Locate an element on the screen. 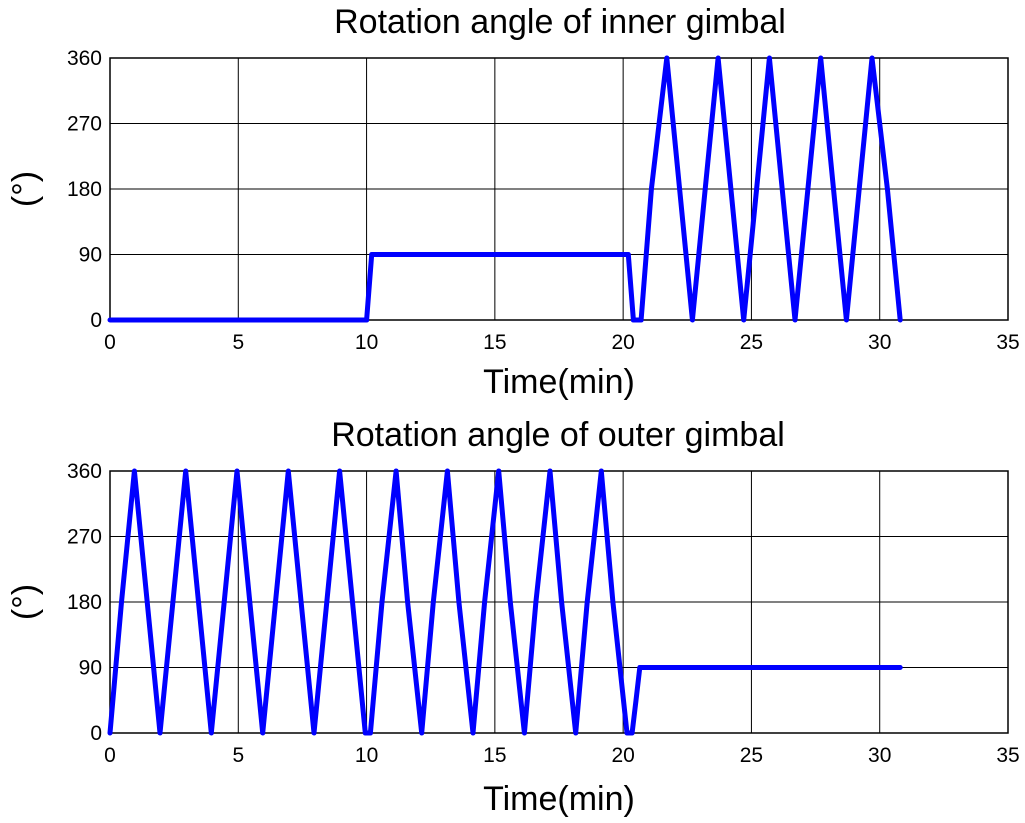  inner-x-tick-label: 25 is located at coordinates (751, 342).